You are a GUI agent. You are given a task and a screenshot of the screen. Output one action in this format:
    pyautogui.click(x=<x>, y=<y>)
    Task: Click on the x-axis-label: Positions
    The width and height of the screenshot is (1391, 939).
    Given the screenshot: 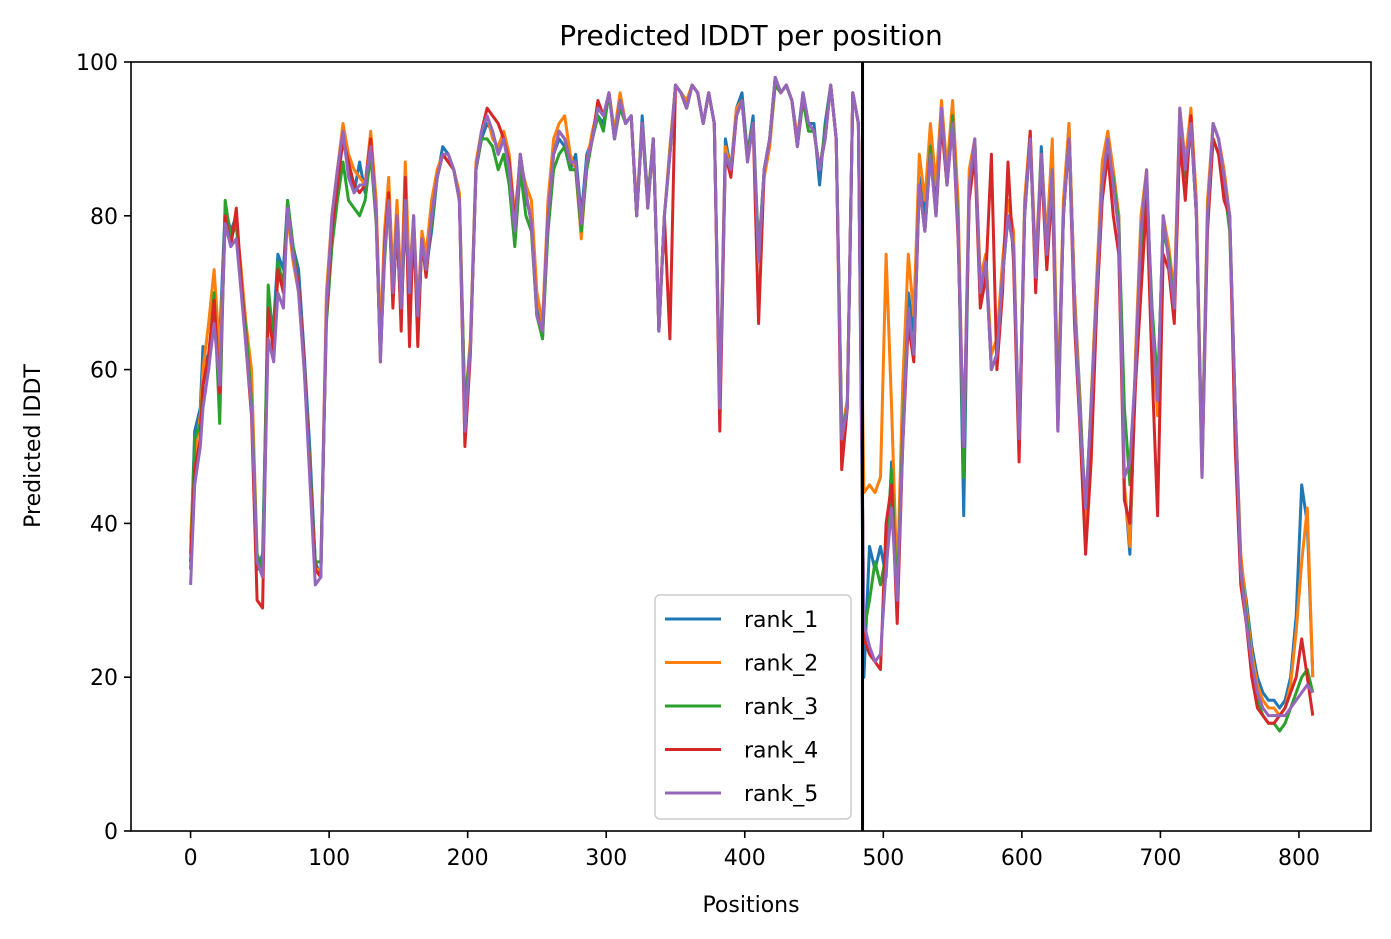 What is the action you would take?
    pyautogui.click(x=750, y=905)
    